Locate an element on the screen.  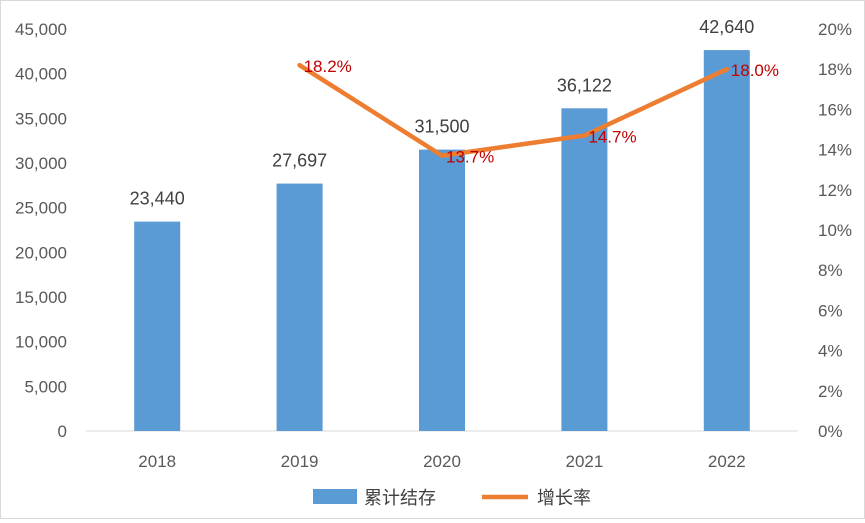
y-left-tick-label: 15,000 is located at coordinates (41, 297).